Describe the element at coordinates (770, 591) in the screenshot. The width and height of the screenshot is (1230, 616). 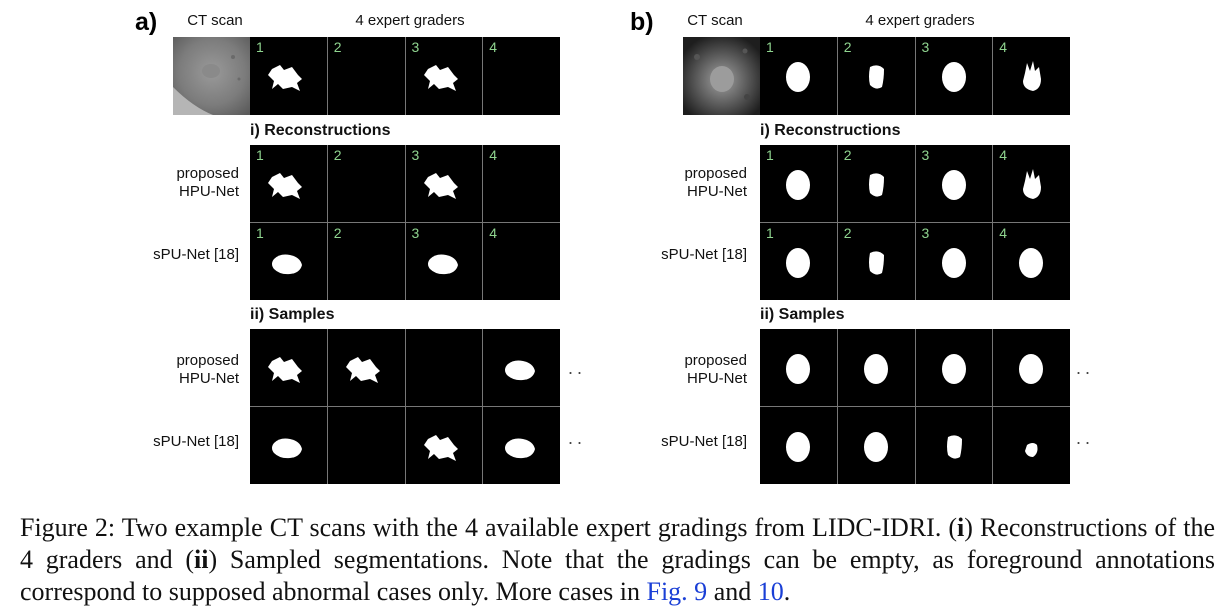
I see `figure-reference-link: 10` at that location.